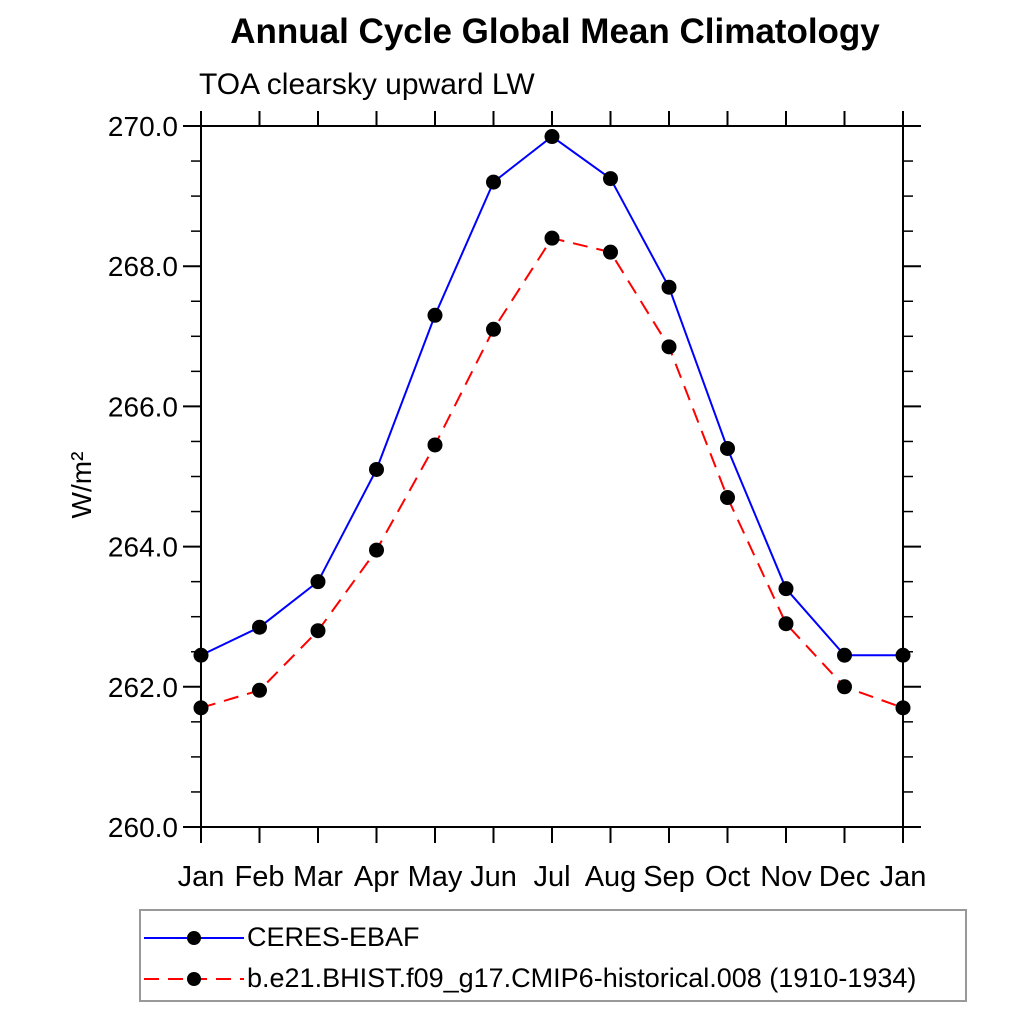  Describe the element at coordinates (318, 877) in the screenshot. I see `x-tick-label: Mar` at that location.